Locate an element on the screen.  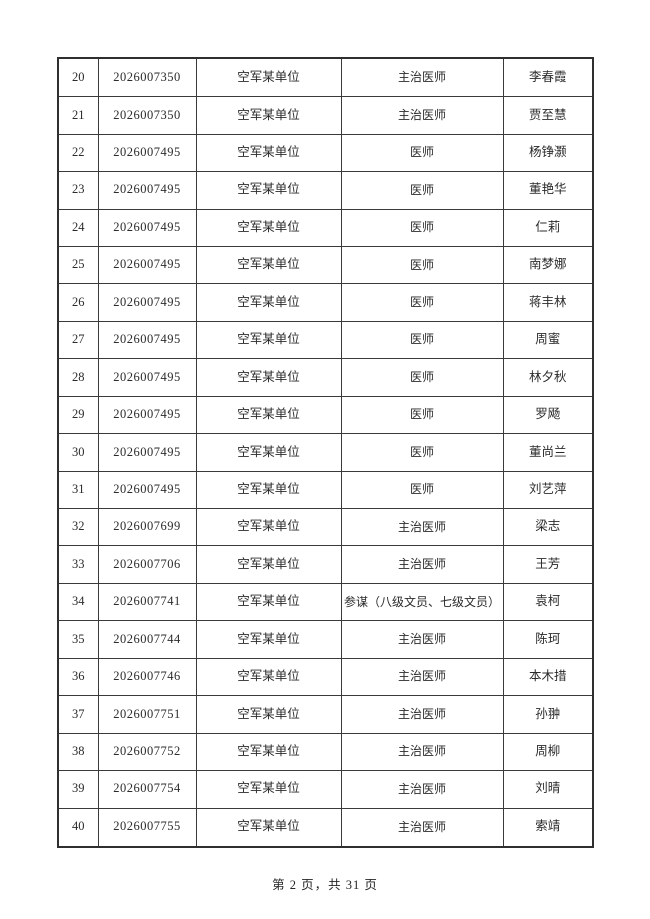
table-row: 40 2026007755 空军某单位 主治医师 索靖 is located at coordinates (325, 827).